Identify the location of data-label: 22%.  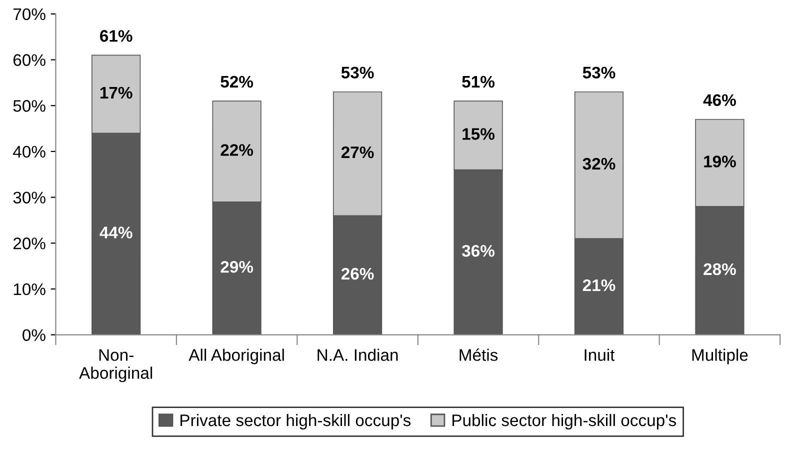
(237, 150).